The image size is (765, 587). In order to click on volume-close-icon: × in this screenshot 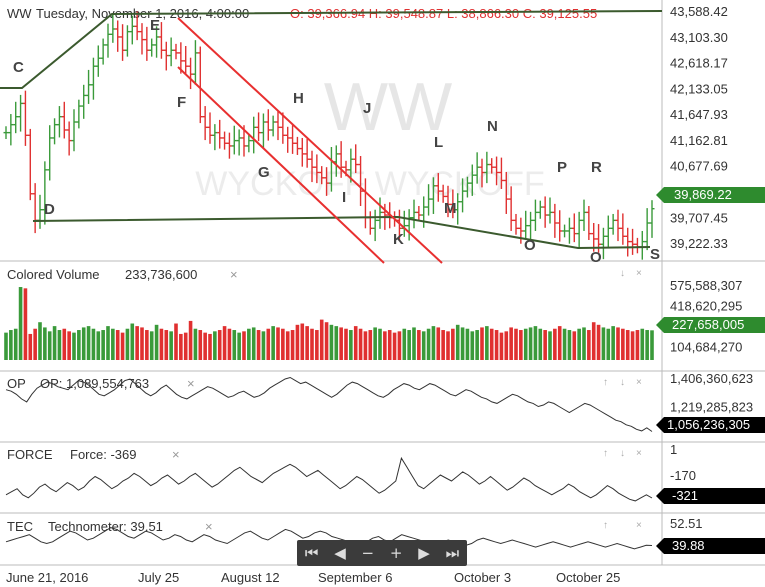, I will do `click(234, 274)`.